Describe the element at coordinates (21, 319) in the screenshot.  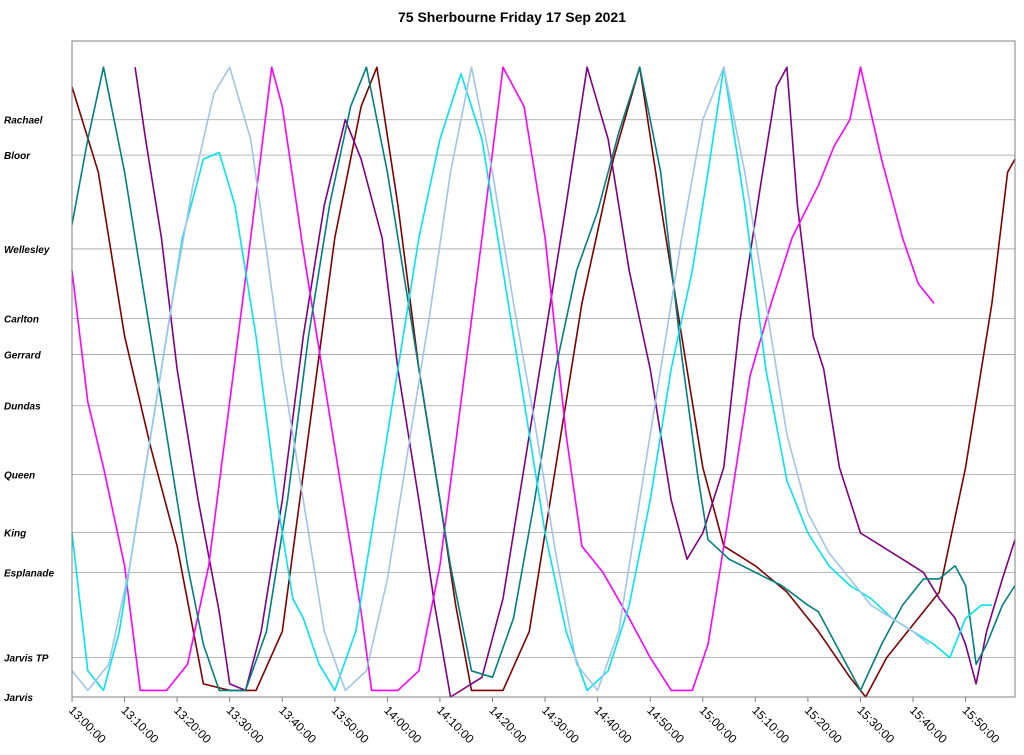
I see `stop-label-carlton: Carlton` at that location.